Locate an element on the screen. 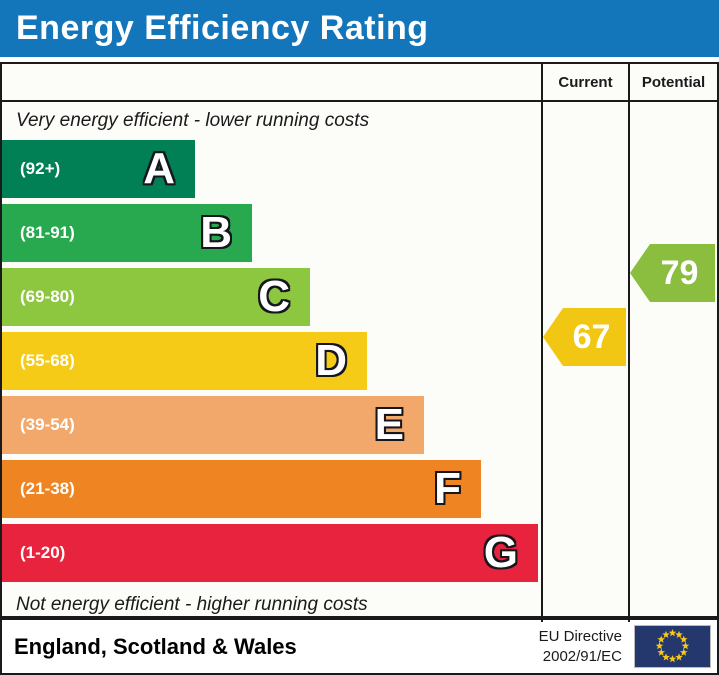 This screenshot has height=675, width=719. header-spacer is located at coordinates (271, 82).